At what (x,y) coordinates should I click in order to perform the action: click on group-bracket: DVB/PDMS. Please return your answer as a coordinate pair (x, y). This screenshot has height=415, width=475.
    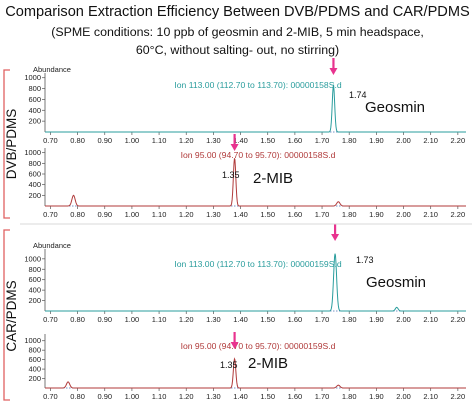
    Looking at the image, I should click on (11, 144).